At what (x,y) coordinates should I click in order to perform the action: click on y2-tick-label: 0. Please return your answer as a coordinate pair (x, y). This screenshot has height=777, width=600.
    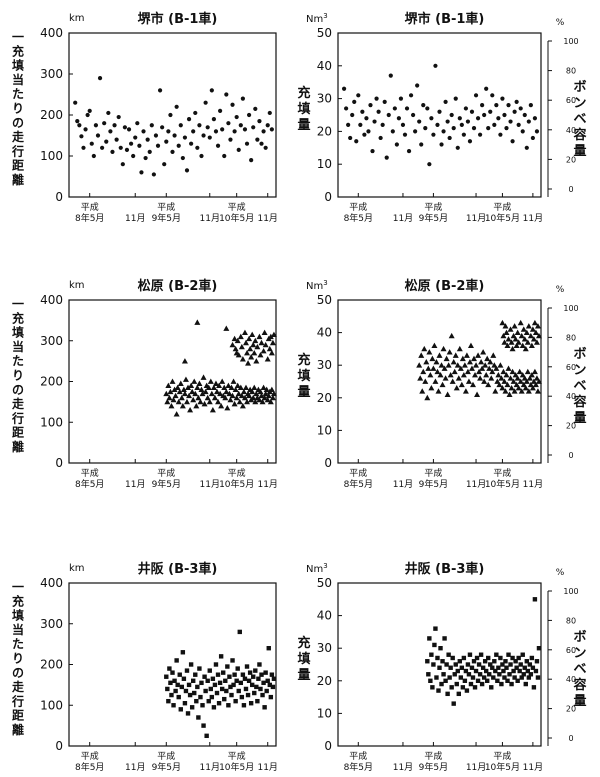
    Looking at the image, I should click on (570, 738).